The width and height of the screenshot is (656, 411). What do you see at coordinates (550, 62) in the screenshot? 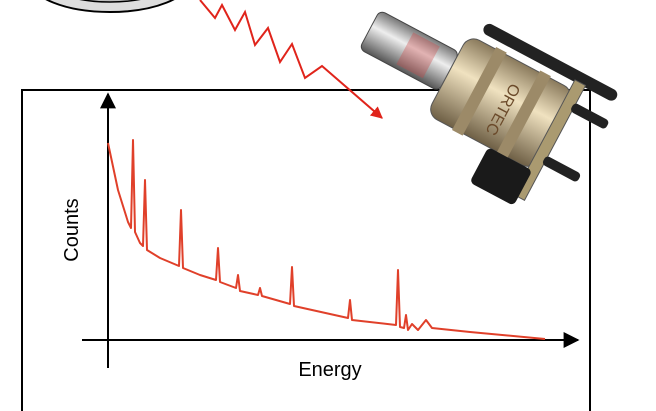
I see `detector-handle` at bounding box center [550, 62].